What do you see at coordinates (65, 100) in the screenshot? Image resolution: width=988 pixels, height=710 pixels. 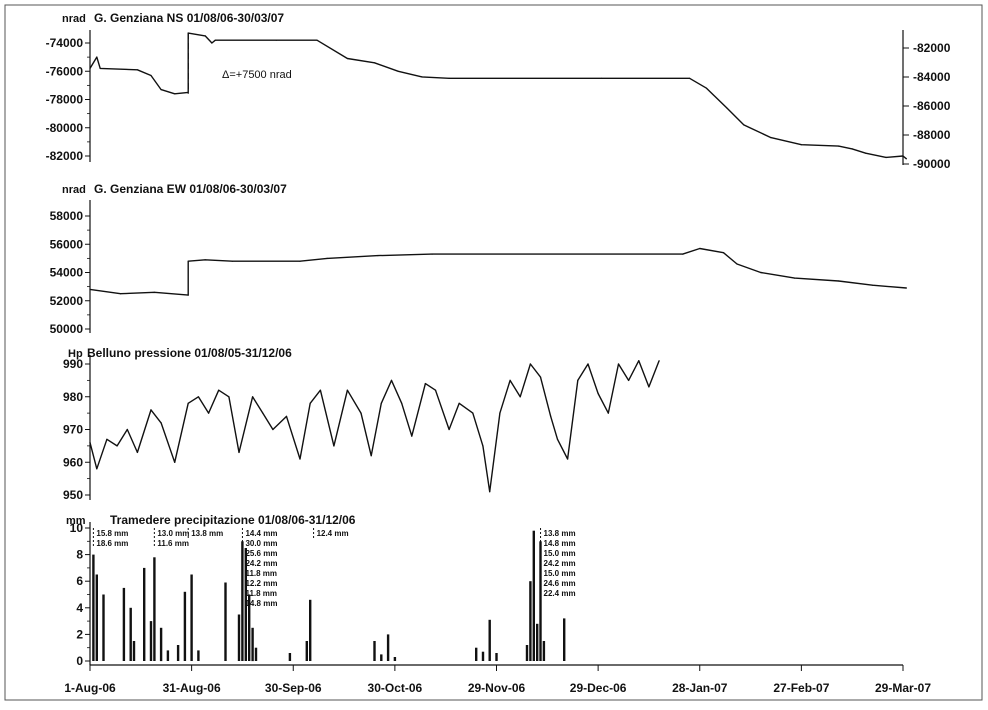 I see `y-tick-label: -78000` at bounding box center [65, 100].